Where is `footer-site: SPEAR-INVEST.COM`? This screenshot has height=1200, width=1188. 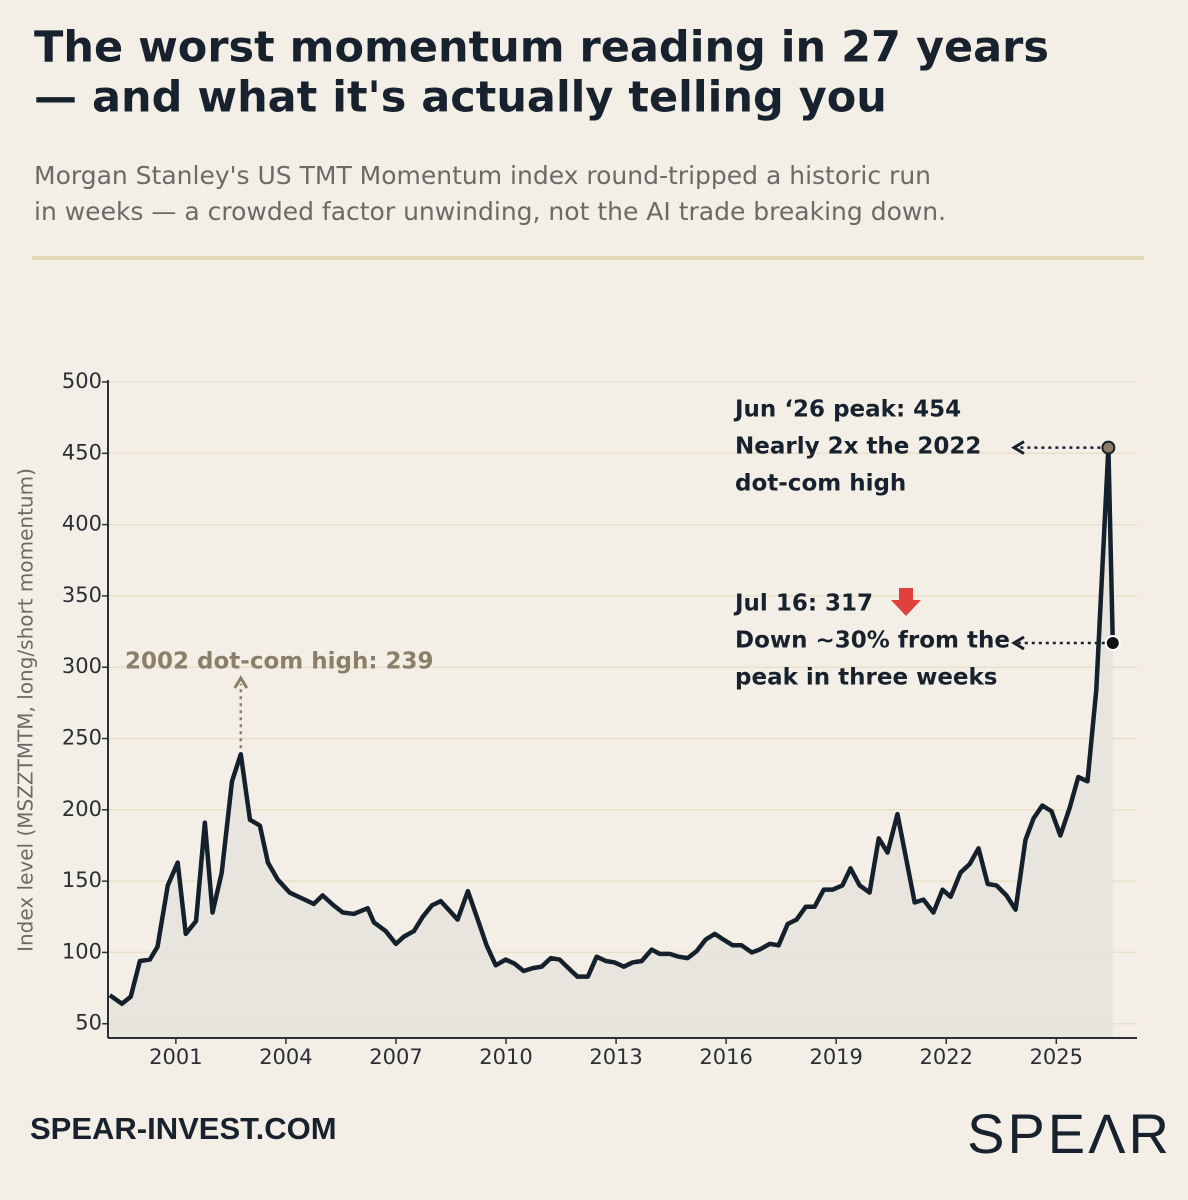
footer-site: SPEAR-INVEST.COM is located at coordinates (183, 1128).